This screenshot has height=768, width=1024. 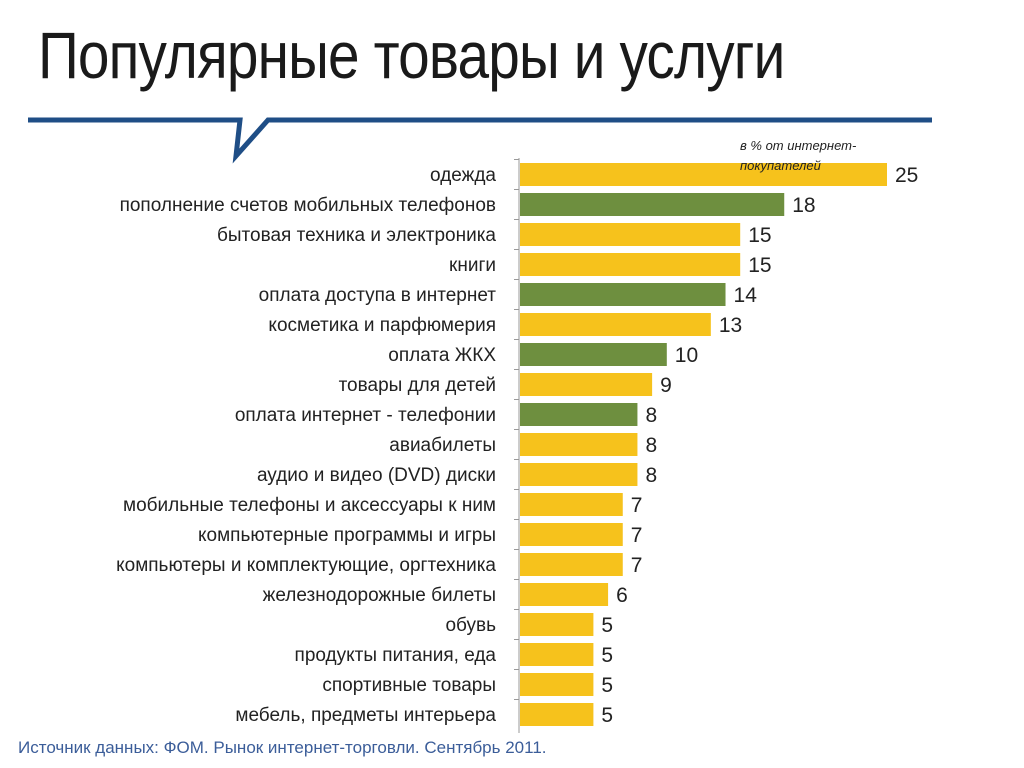 What do you see at coordinates (382, 325) in the screenshot?
I see `category-label: косметика и парфюмерия` at bounding box center [382, 325].